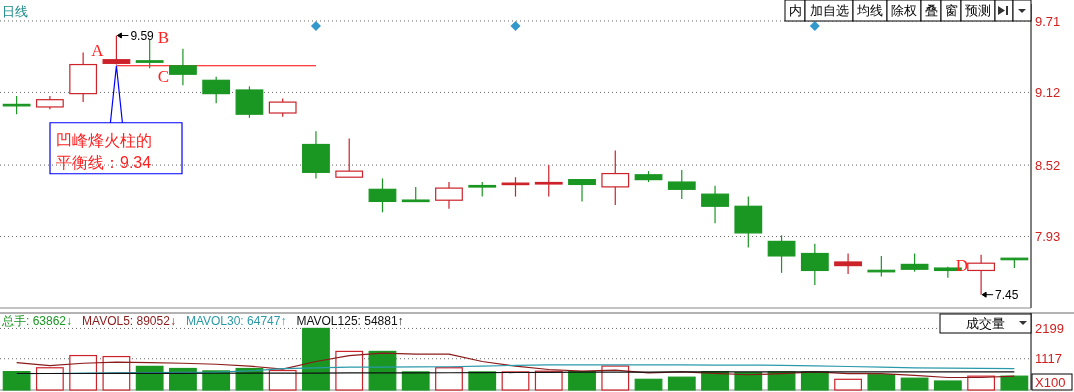  I want to click on text: MAVOL125: 54881↑, so click(350, 321).